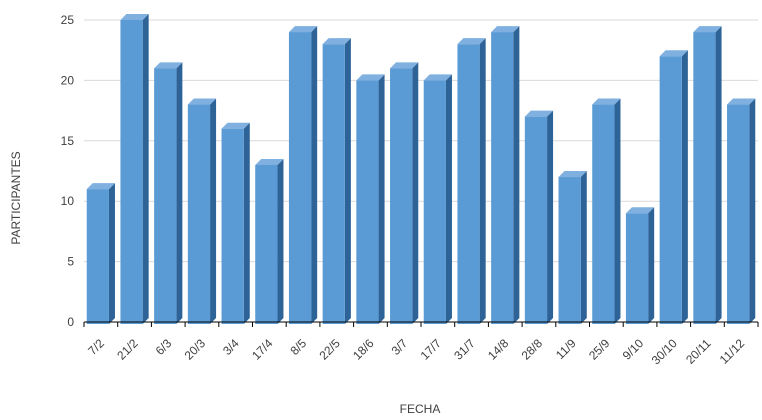 The image size is (762, 420). Describe the element at coordinates (566, 349) in the screenshot. I see `x-tick-label: 11/9` at that location.